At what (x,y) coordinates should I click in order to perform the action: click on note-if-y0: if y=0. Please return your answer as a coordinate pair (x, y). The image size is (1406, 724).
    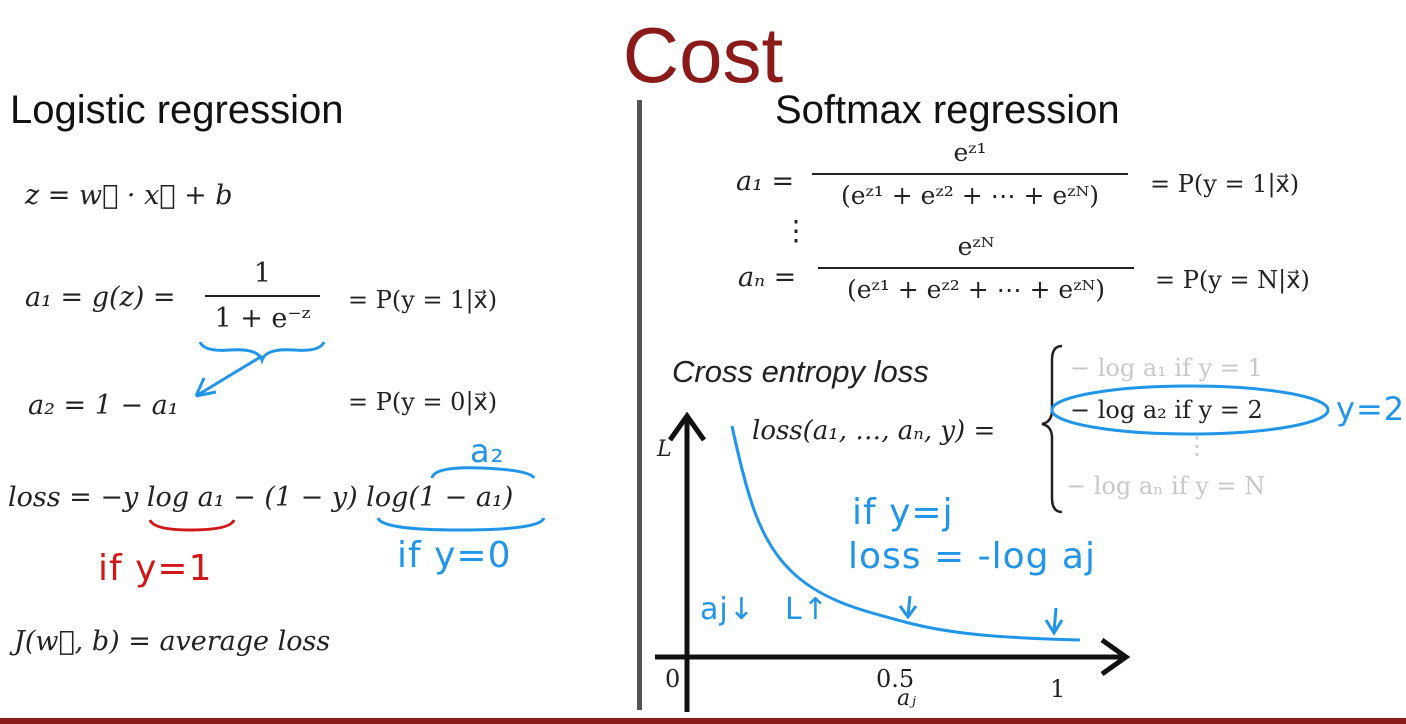
    Looking at the image, I should click on (454, 555).